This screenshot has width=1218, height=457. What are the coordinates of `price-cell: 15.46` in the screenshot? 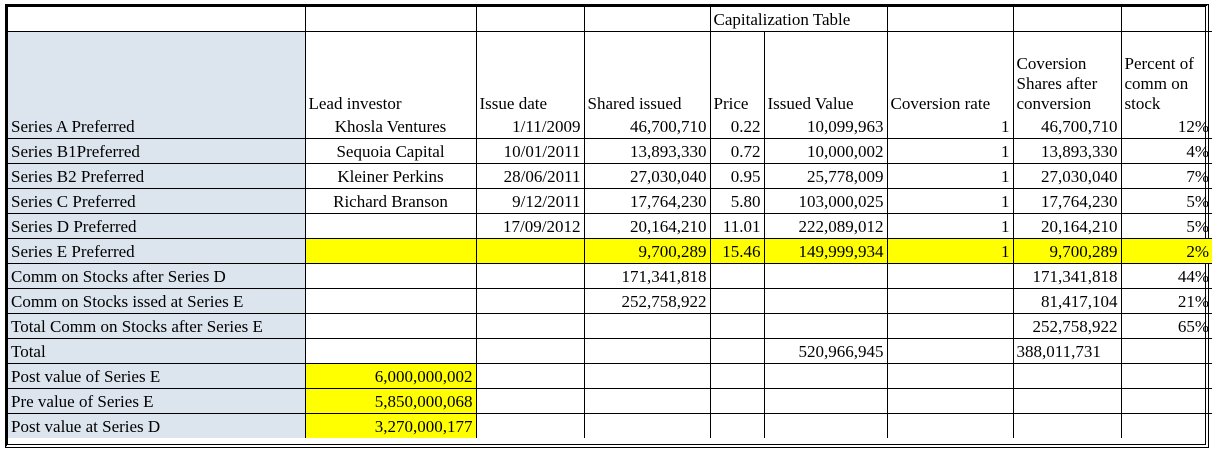 It's located at (737, 251).